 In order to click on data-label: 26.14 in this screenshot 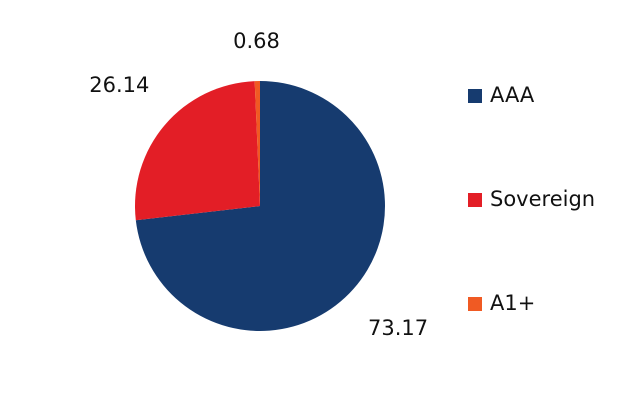, I will do `click(119, 85)`.